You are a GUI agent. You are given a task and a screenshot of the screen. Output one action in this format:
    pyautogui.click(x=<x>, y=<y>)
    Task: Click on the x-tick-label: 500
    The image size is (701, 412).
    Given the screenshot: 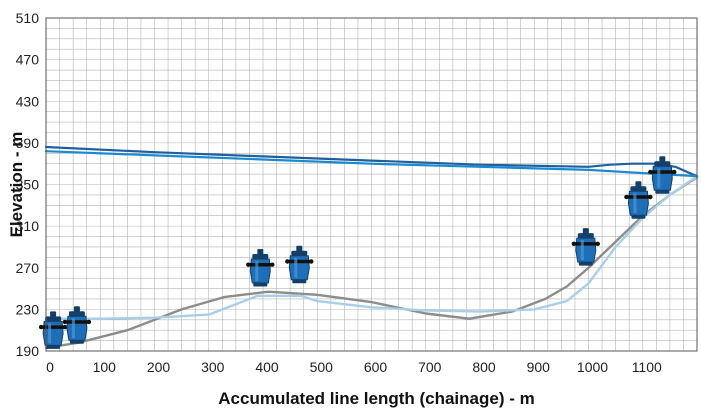 What is the action you would take?
    pyautogui.click(x=322, y=367)
    